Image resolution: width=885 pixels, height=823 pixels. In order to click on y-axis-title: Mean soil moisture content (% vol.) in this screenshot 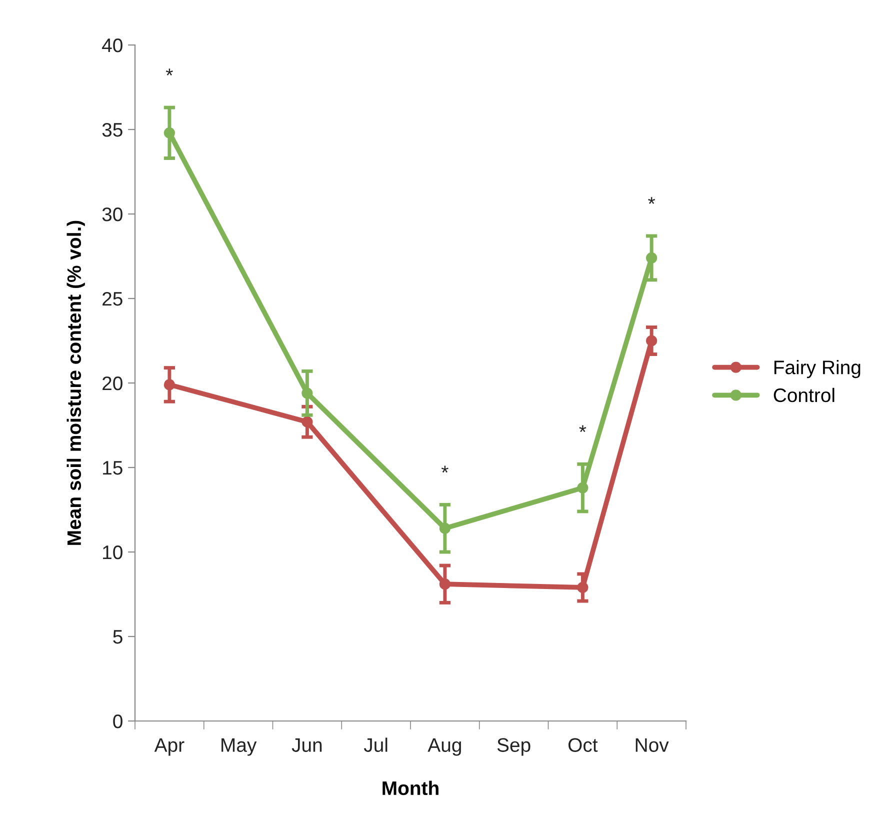, I will do `click(75, 382)`.